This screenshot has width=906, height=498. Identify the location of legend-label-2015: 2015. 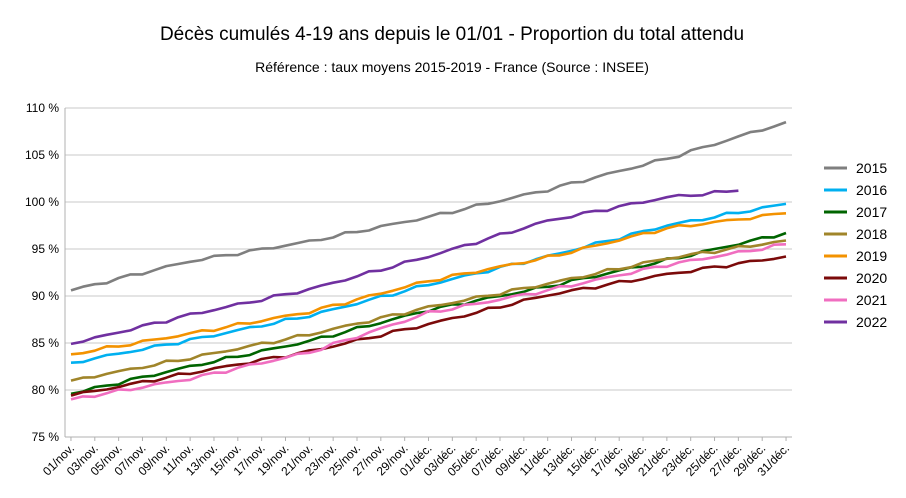
(871, 168).